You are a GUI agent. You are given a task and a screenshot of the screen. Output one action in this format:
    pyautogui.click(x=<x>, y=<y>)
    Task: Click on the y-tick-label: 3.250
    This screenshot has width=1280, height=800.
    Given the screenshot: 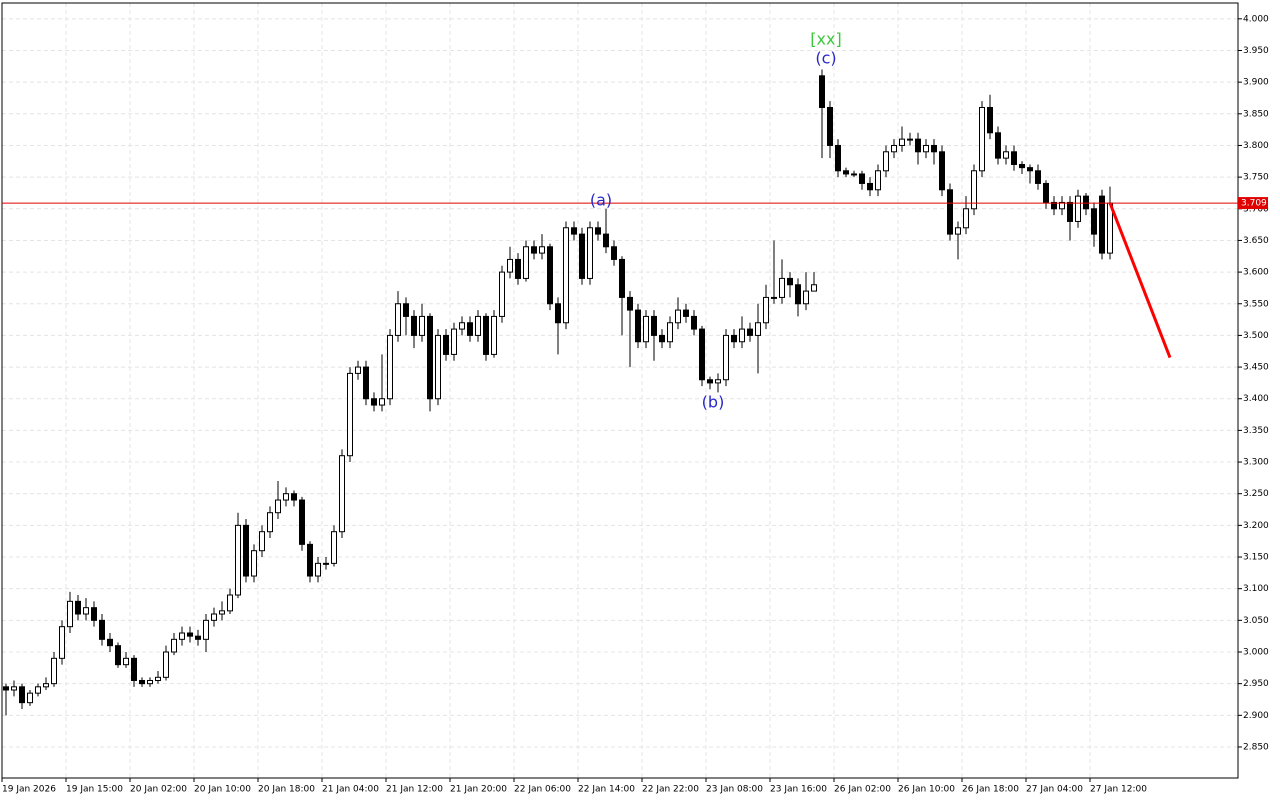 What is the action you would take?
    pyautogui.click(x=1256, y=494)
    